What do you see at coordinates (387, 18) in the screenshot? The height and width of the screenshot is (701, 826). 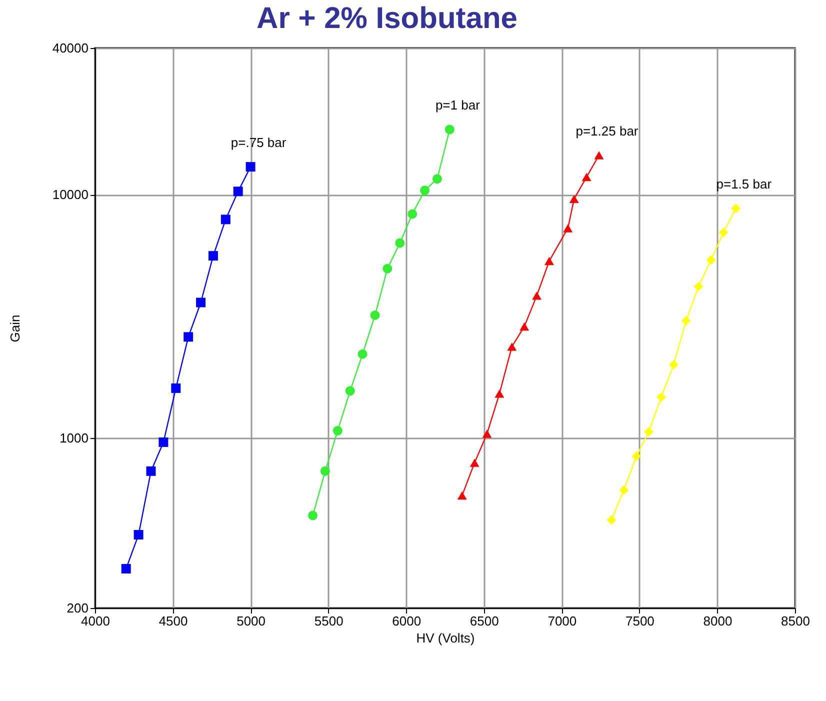 I see `chart-title: Ar + 2% Isobutane` at bounding box center [387, 18].